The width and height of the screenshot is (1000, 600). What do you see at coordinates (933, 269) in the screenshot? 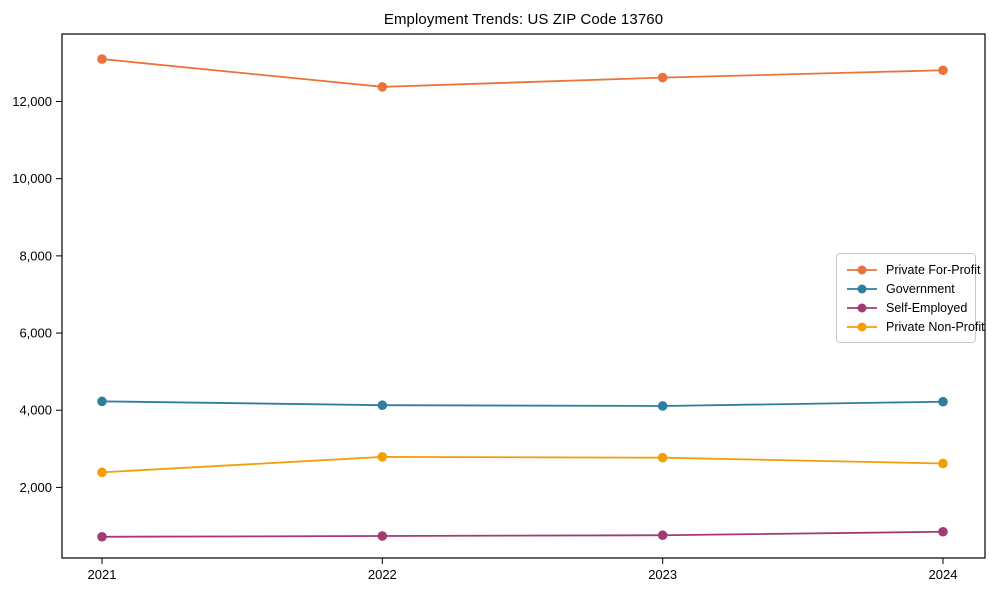
I see `legend-label: Private For-Profit` at bounding box center [933, 269].